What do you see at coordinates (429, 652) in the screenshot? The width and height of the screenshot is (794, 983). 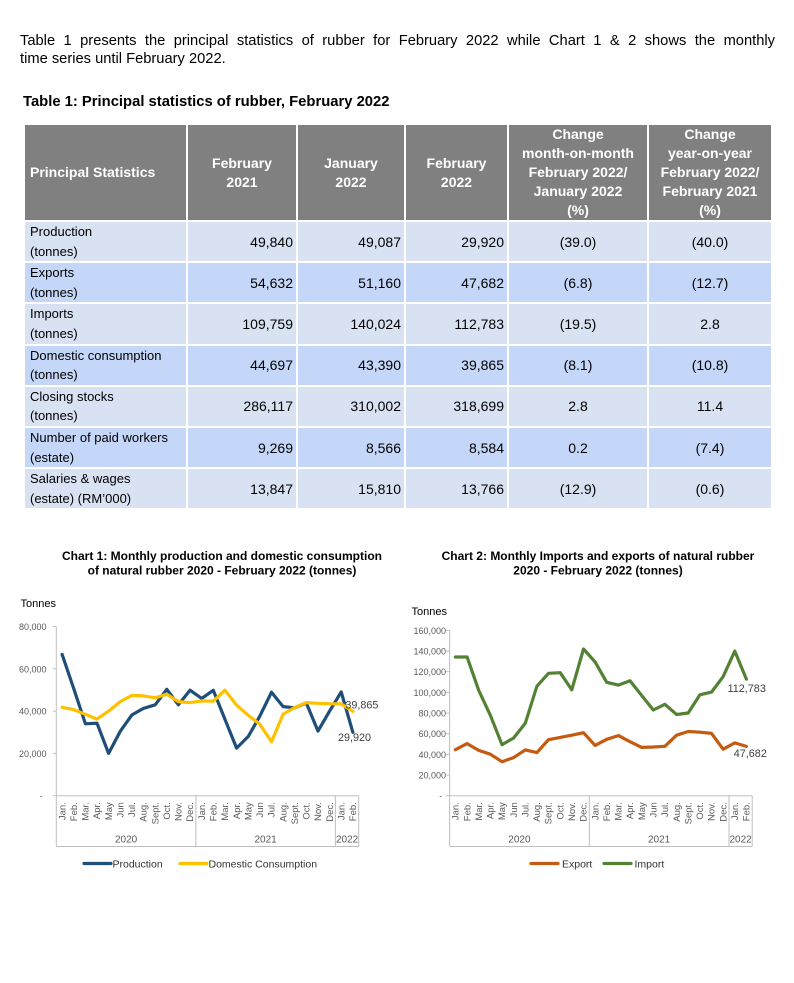 I see `svg-text: 140,000` at bounding box center [429, 652].